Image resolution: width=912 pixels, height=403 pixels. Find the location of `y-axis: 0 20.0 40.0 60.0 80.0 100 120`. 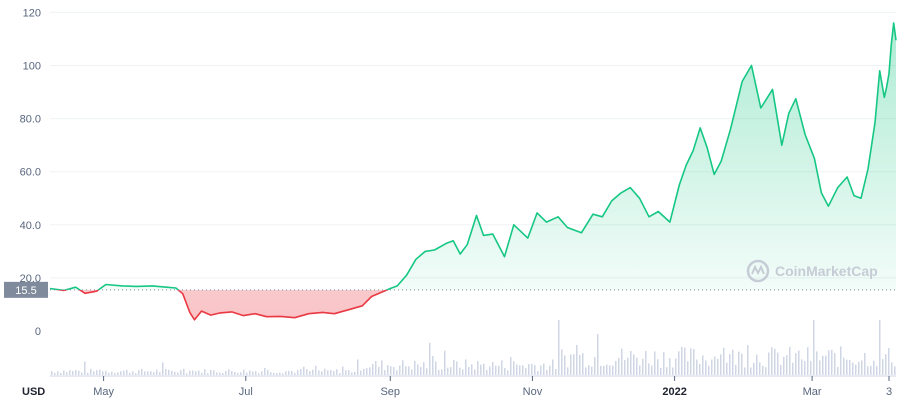

y-axis: 0 20.0 40.0 60.0 80.0 100 120 is located at coordinates (30, 172).